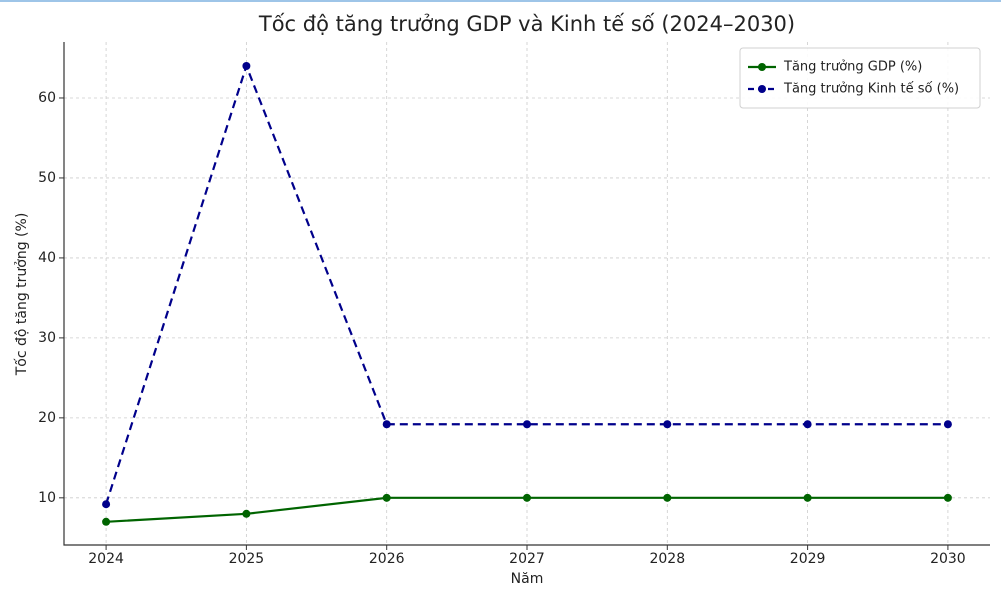 This screenshot has height=594, width=1001. Describe the element at coordinates (527, 559) in the screenshot. I see `x-tick-label: 2027` at that location.